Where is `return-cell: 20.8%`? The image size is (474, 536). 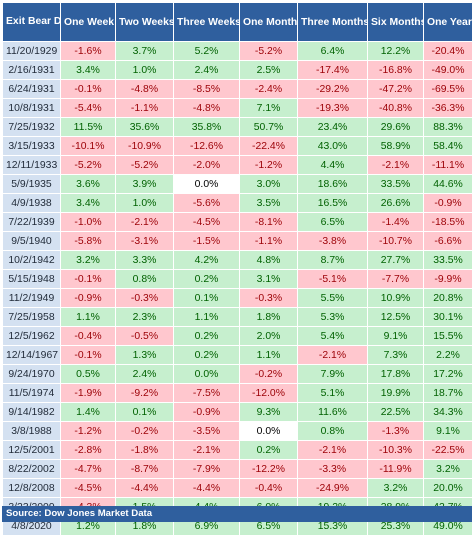
return-cell: 20.8% is located at coordinates (448, 298).